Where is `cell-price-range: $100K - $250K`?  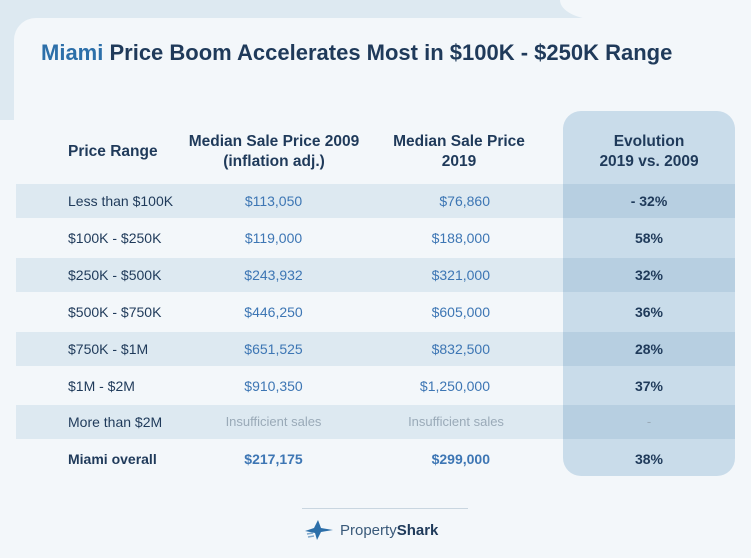
cell-price-range: $100K - $250K is located at coordinates (115, 237).